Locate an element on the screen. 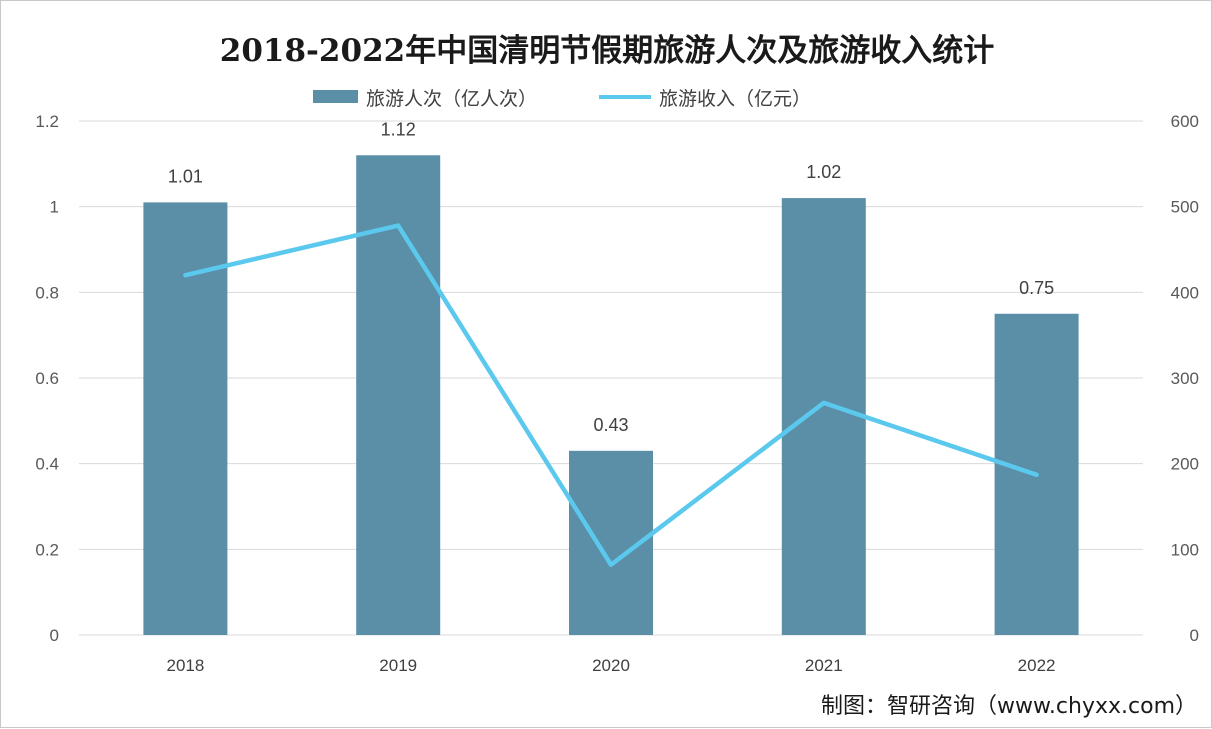 The height and width of the screenshot is (729, 1212). right-axis-tick-label: 500 is located at coordinates (1185, 207).